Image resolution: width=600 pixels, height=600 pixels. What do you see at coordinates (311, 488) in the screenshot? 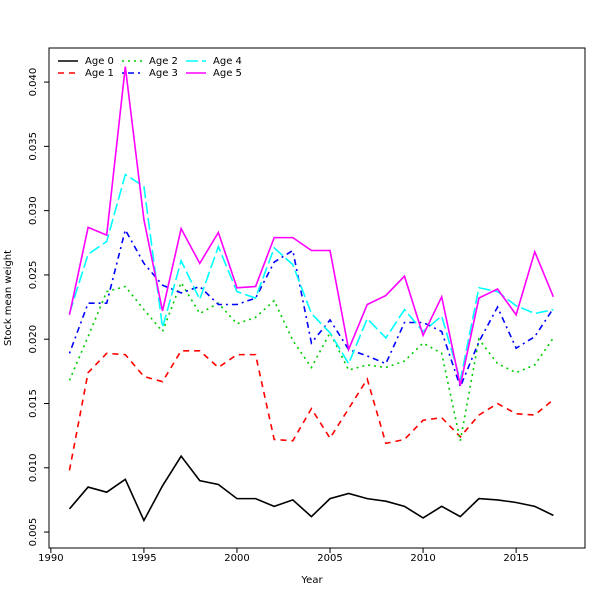
I see `series-line` at bounding box center [311, 488].